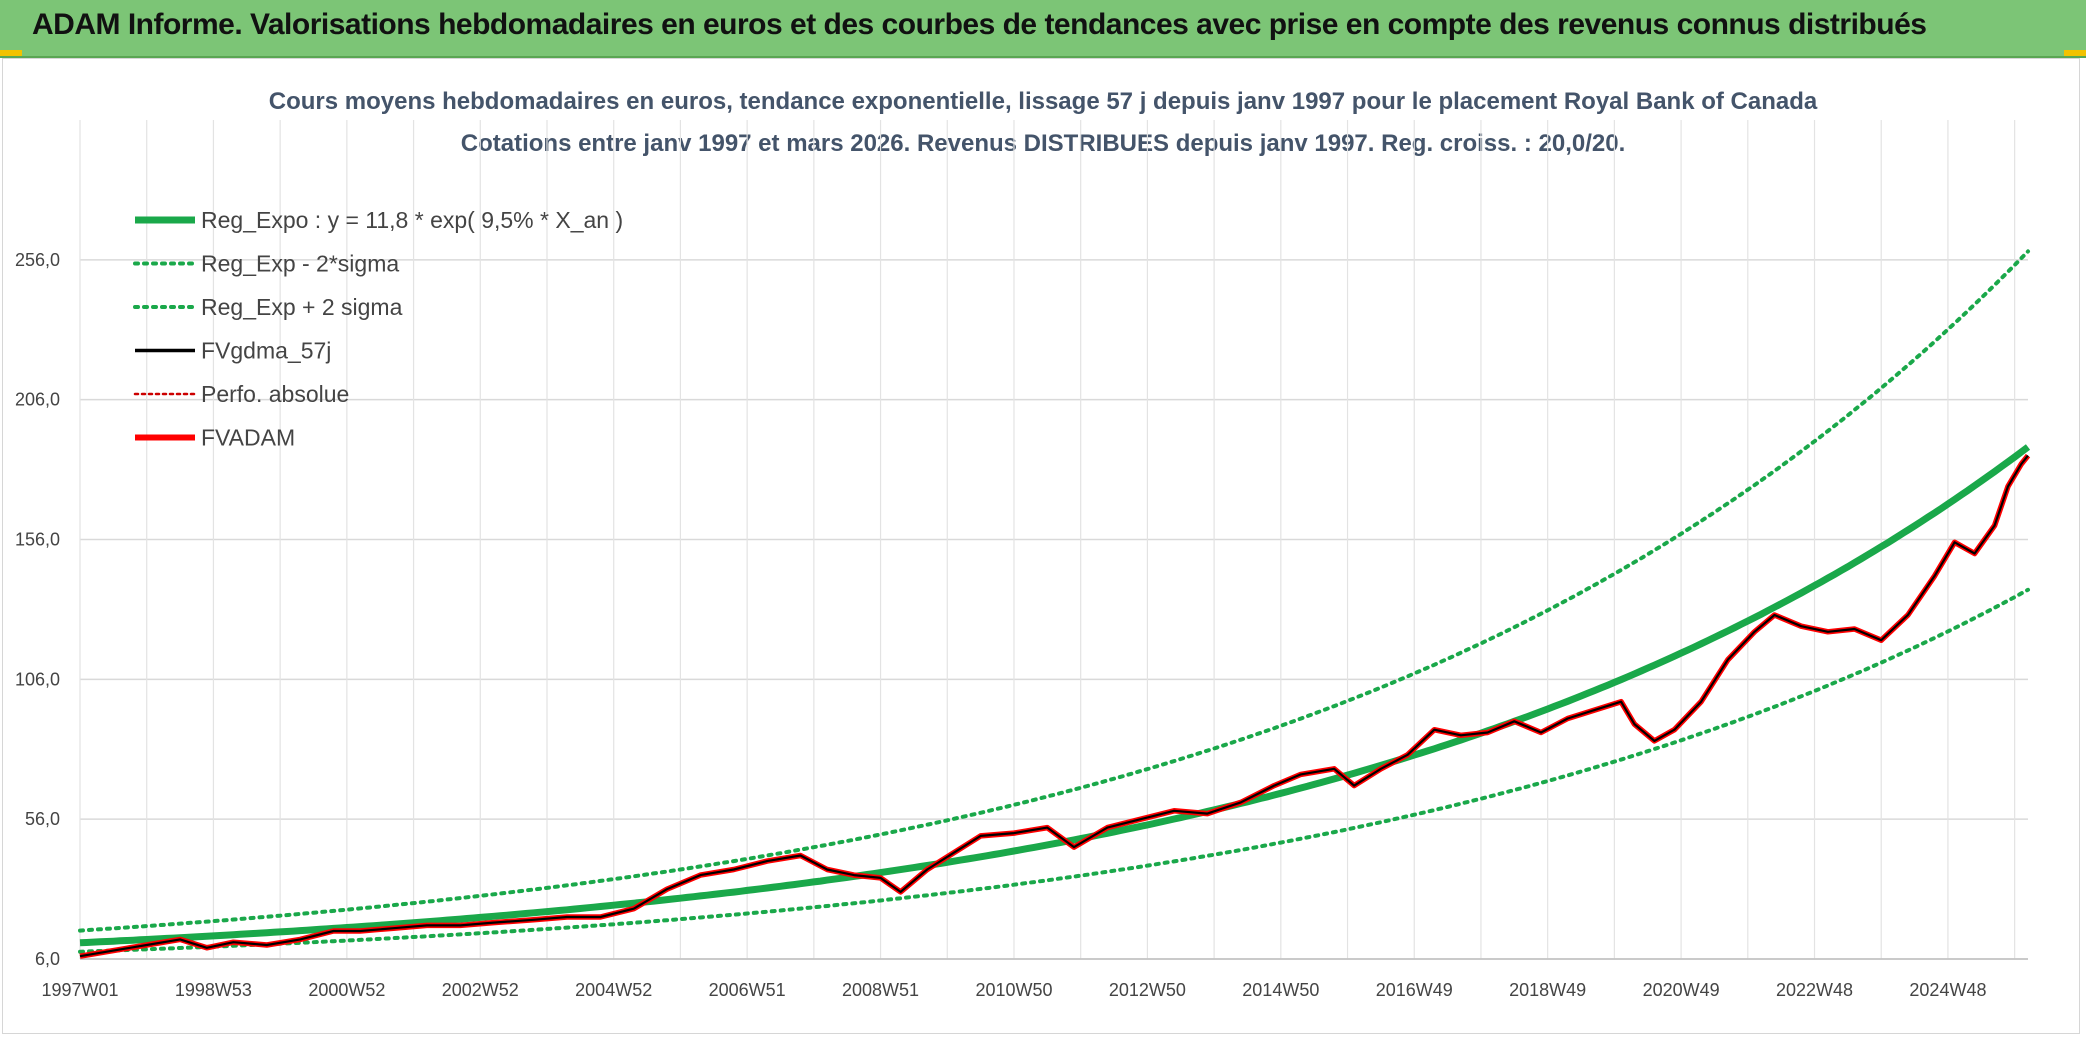 This screenshot has height=1038, width=2086. Describe the element at coordinates (412, 220) in the screenshot. I see `legend-label: Reg_Expo : y = 11,8 * exp( 9,5% * X_an )` at that location.